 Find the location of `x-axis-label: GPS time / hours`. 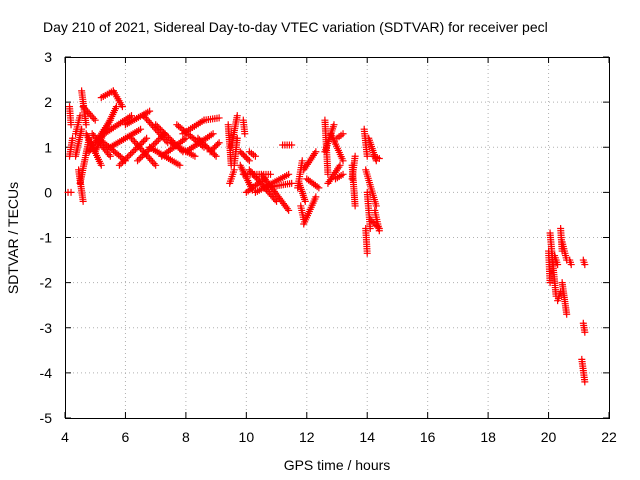

x-axis-label: GPS time / hours is located at coordinates (337, 465).